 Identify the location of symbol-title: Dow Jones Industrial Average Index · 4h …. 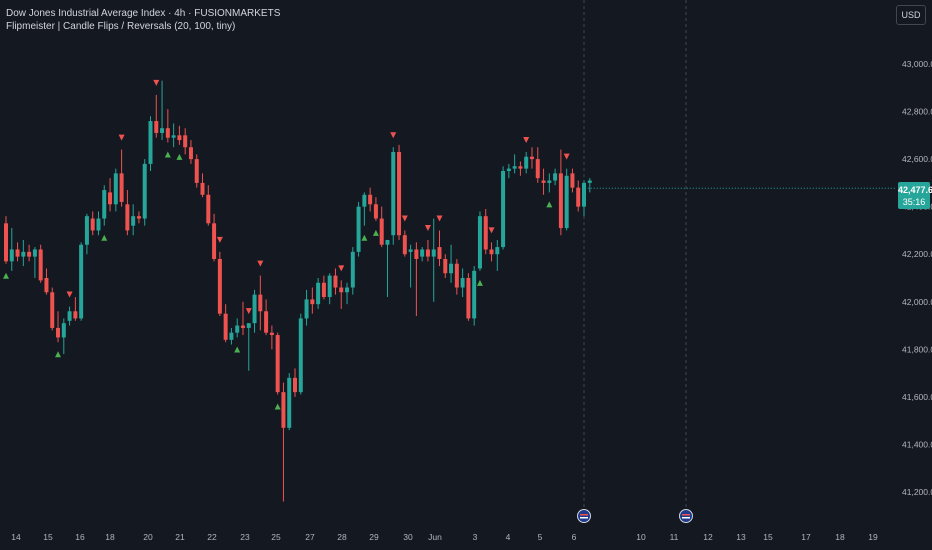
(143, 13).